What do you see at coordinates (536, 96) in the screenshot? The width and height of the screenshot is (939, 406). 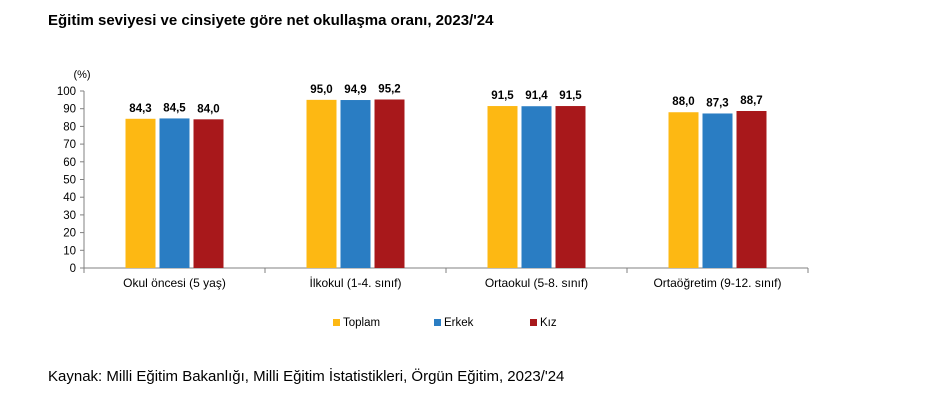 I see `data-label: 91,4` at bounding box center [536, 96].